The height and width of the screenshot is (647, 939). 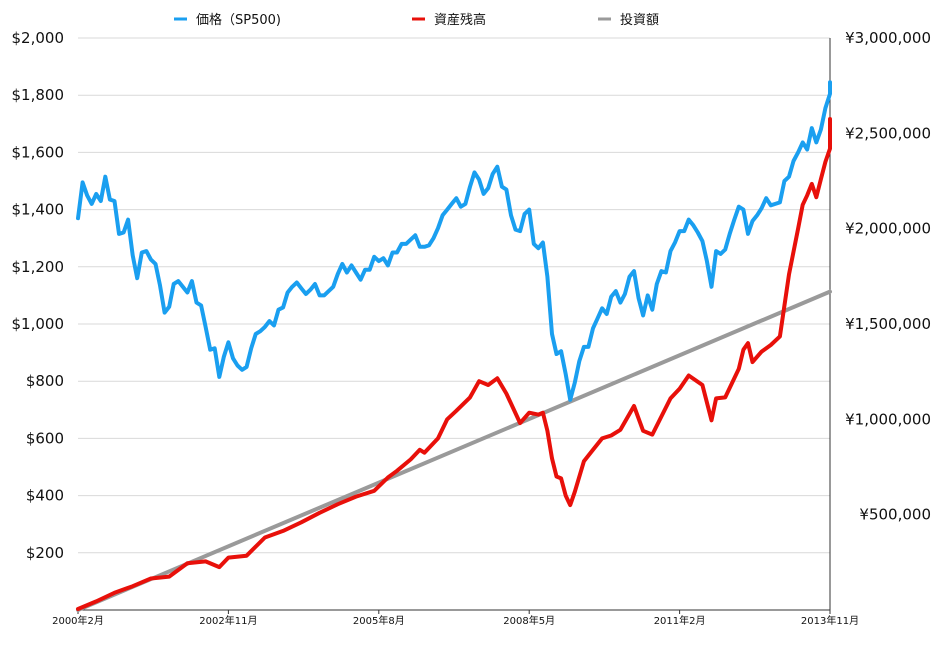 I want to click on y-left-tick-label: $1,200, so click(x=38, y=267).